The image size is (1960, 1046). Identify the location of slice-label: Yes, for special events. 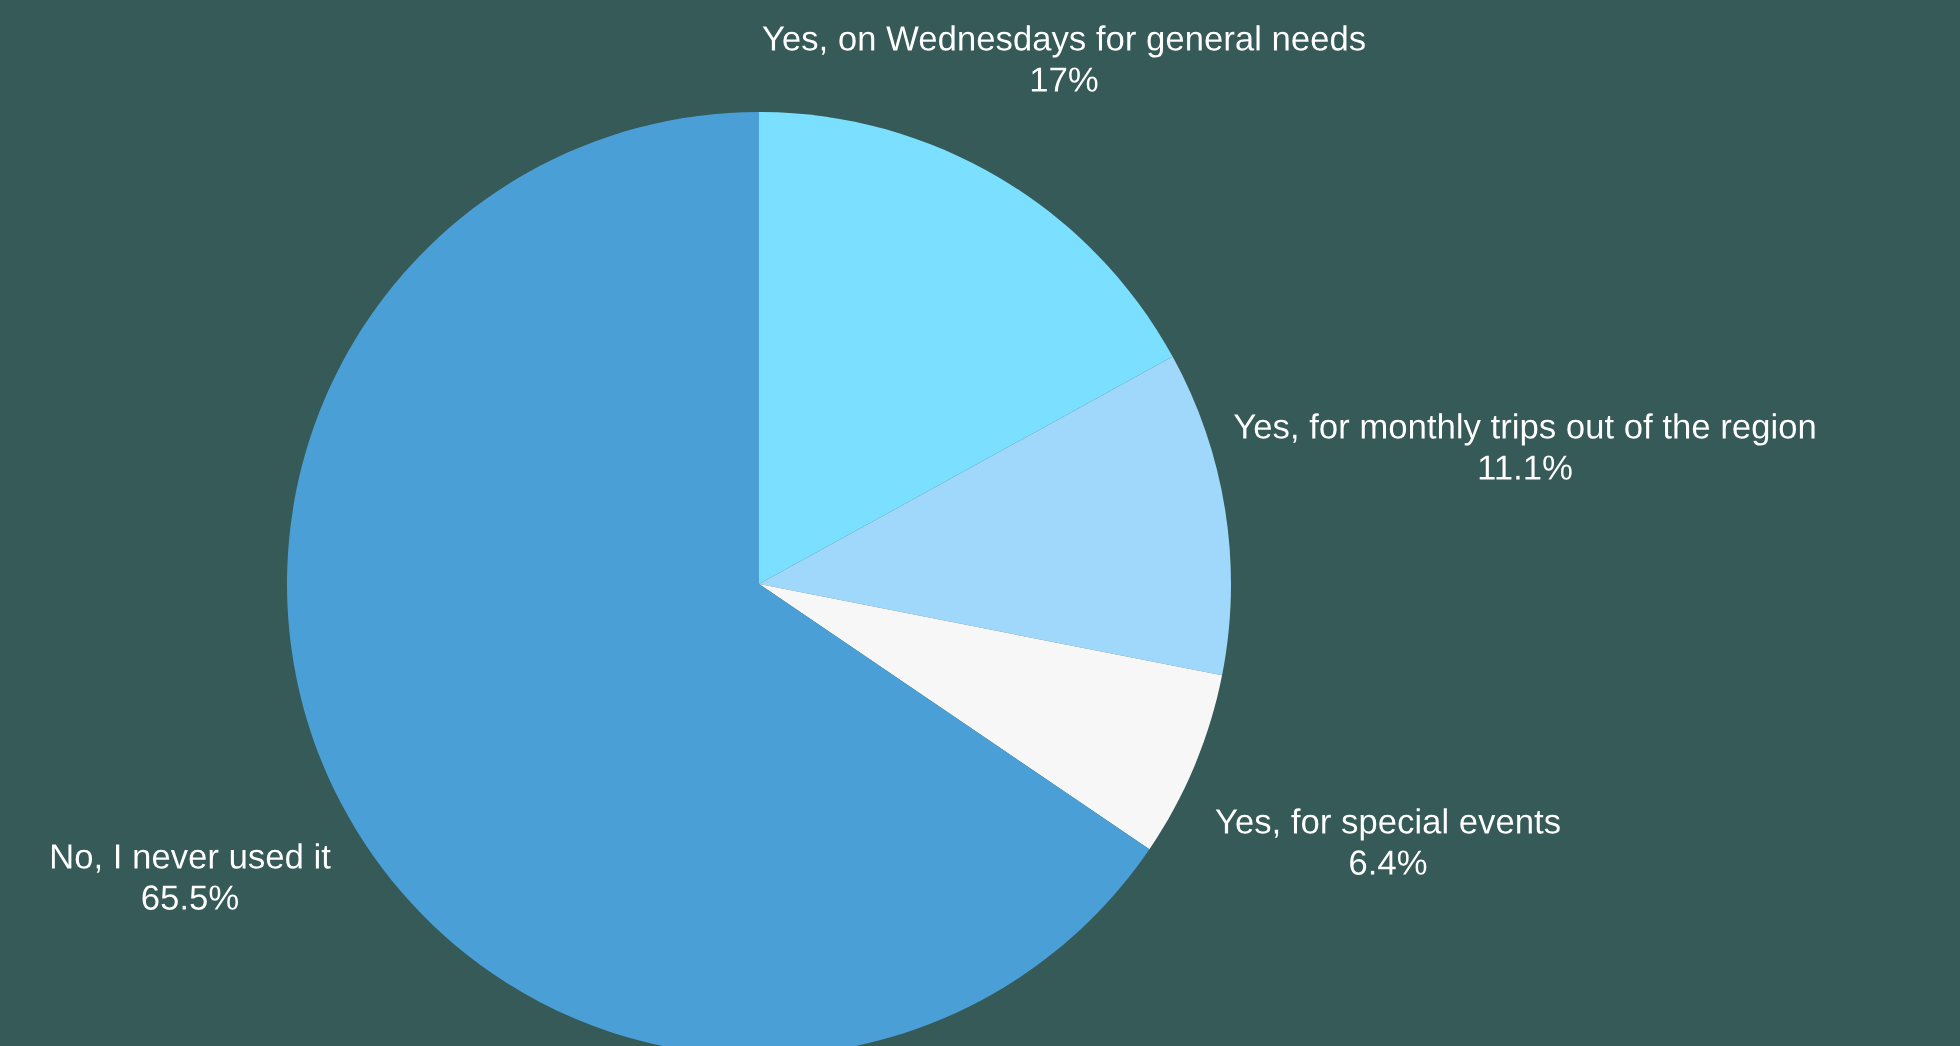
(1387, 824).